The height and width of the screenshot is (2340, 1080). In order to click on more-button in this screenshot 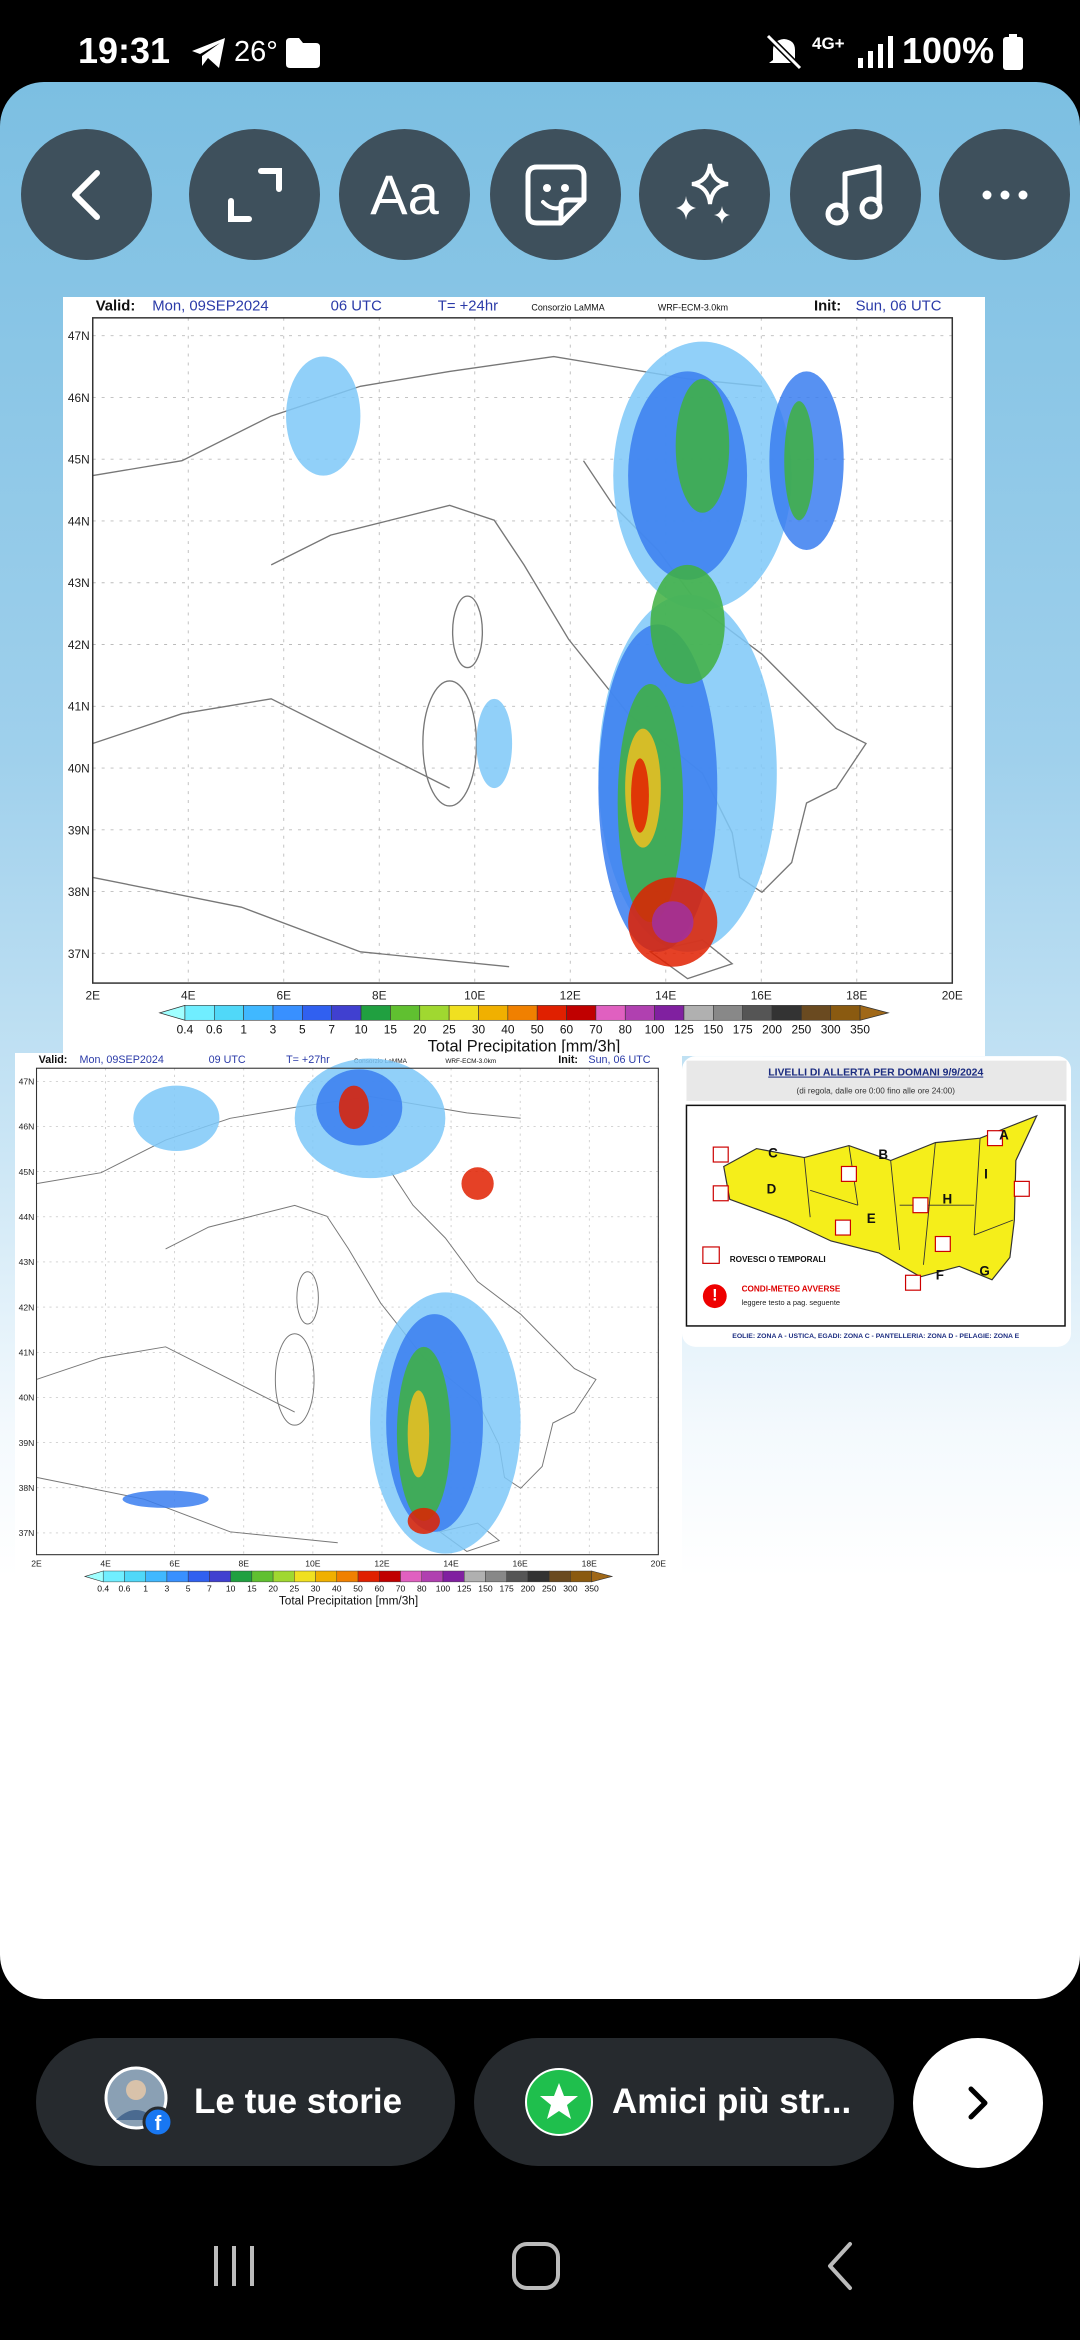, I will do `click(1004, 194)`.